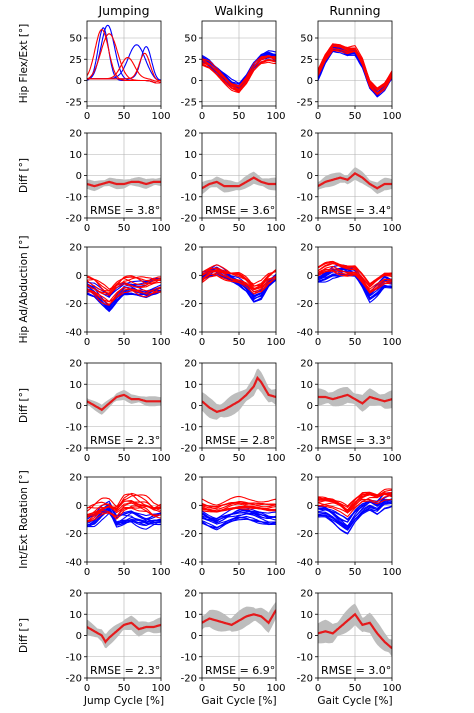  What do you see at coordinates (189, 427) in the screenshot?
I see `y-tick-label: -10` at bounding box center [189, 427].